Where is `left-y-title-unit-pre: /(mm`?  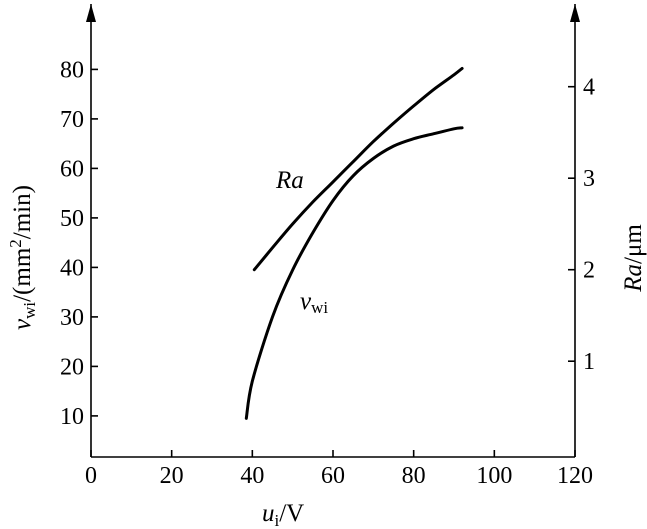 left-y-title-unit-pre: /(mm is located at coordinates (22, 274).